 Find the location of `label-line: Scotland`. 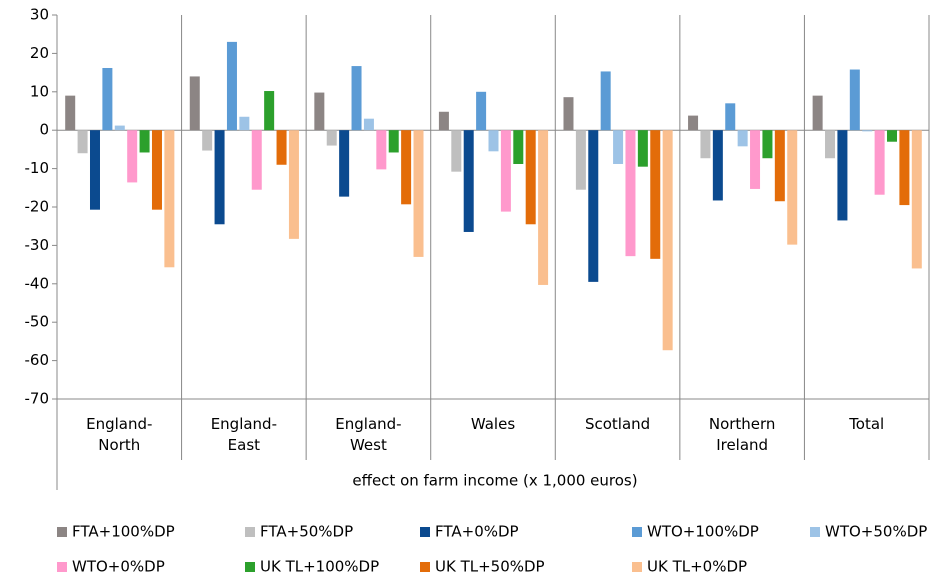

label-line: Scotland is located at coordinates (617, 424).